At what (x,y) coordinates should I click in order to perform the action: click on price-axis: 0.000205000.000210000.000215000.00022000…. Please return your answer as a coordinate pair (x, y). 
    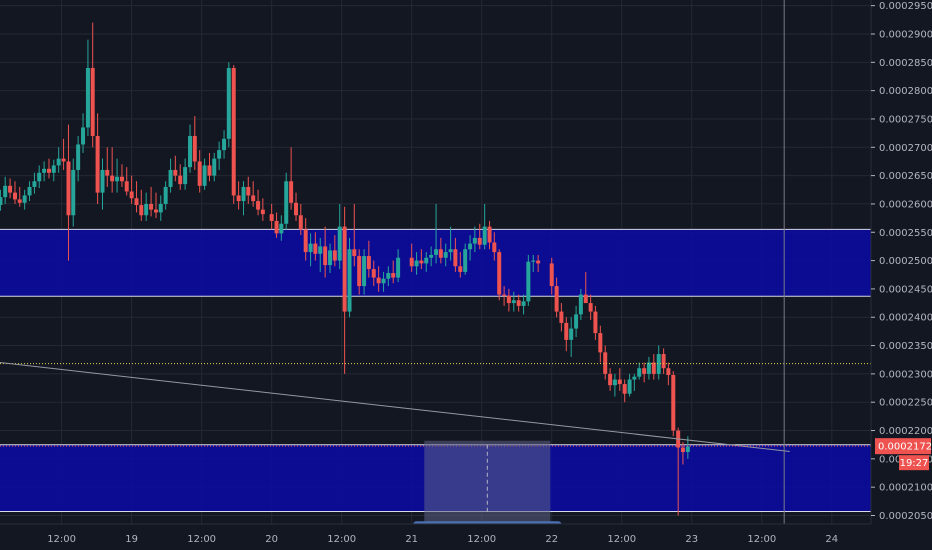
    Looking at the image, I should click on (901, 275).